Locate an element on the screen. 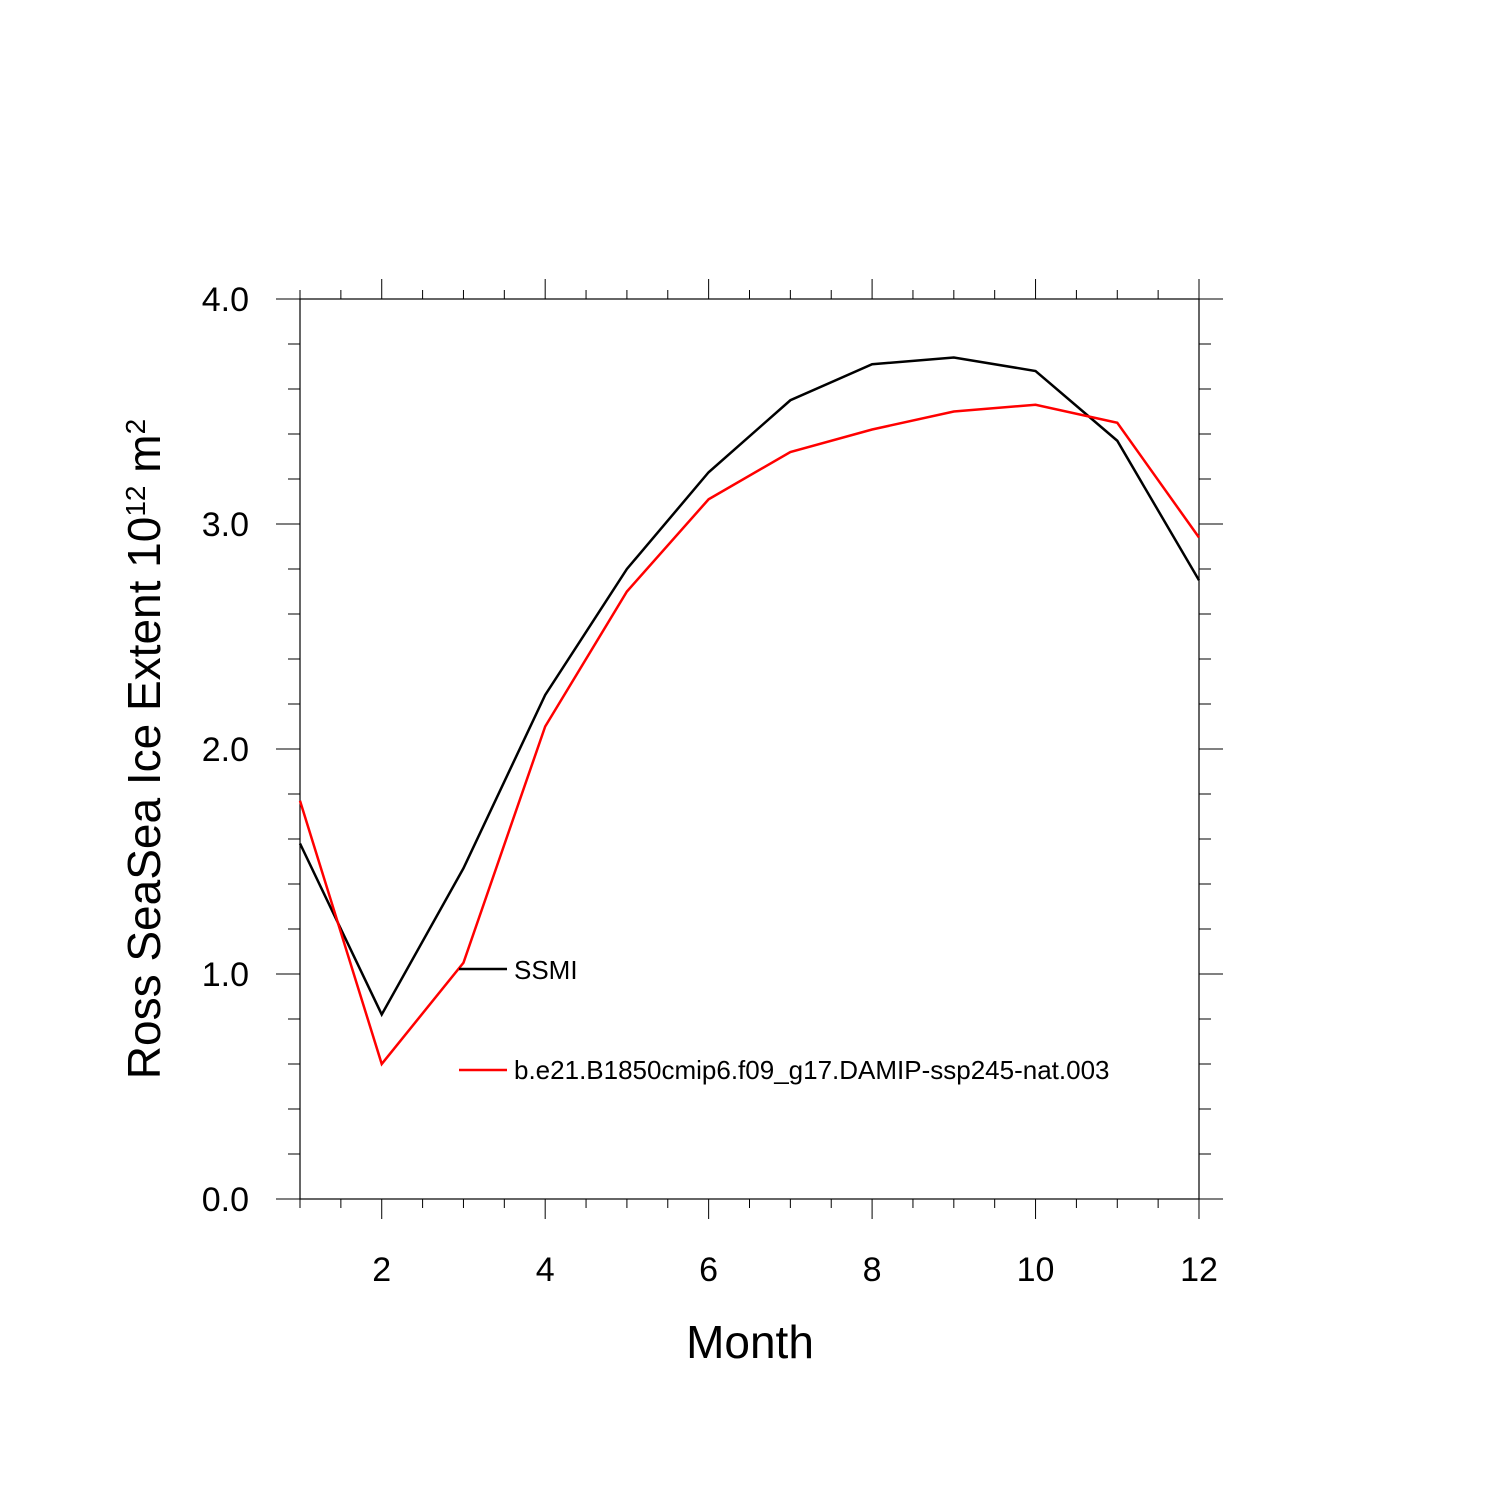 This screenshot has height=1500, width=1500. y-tick-label: 3.0 is located at coordinates (225, 525).